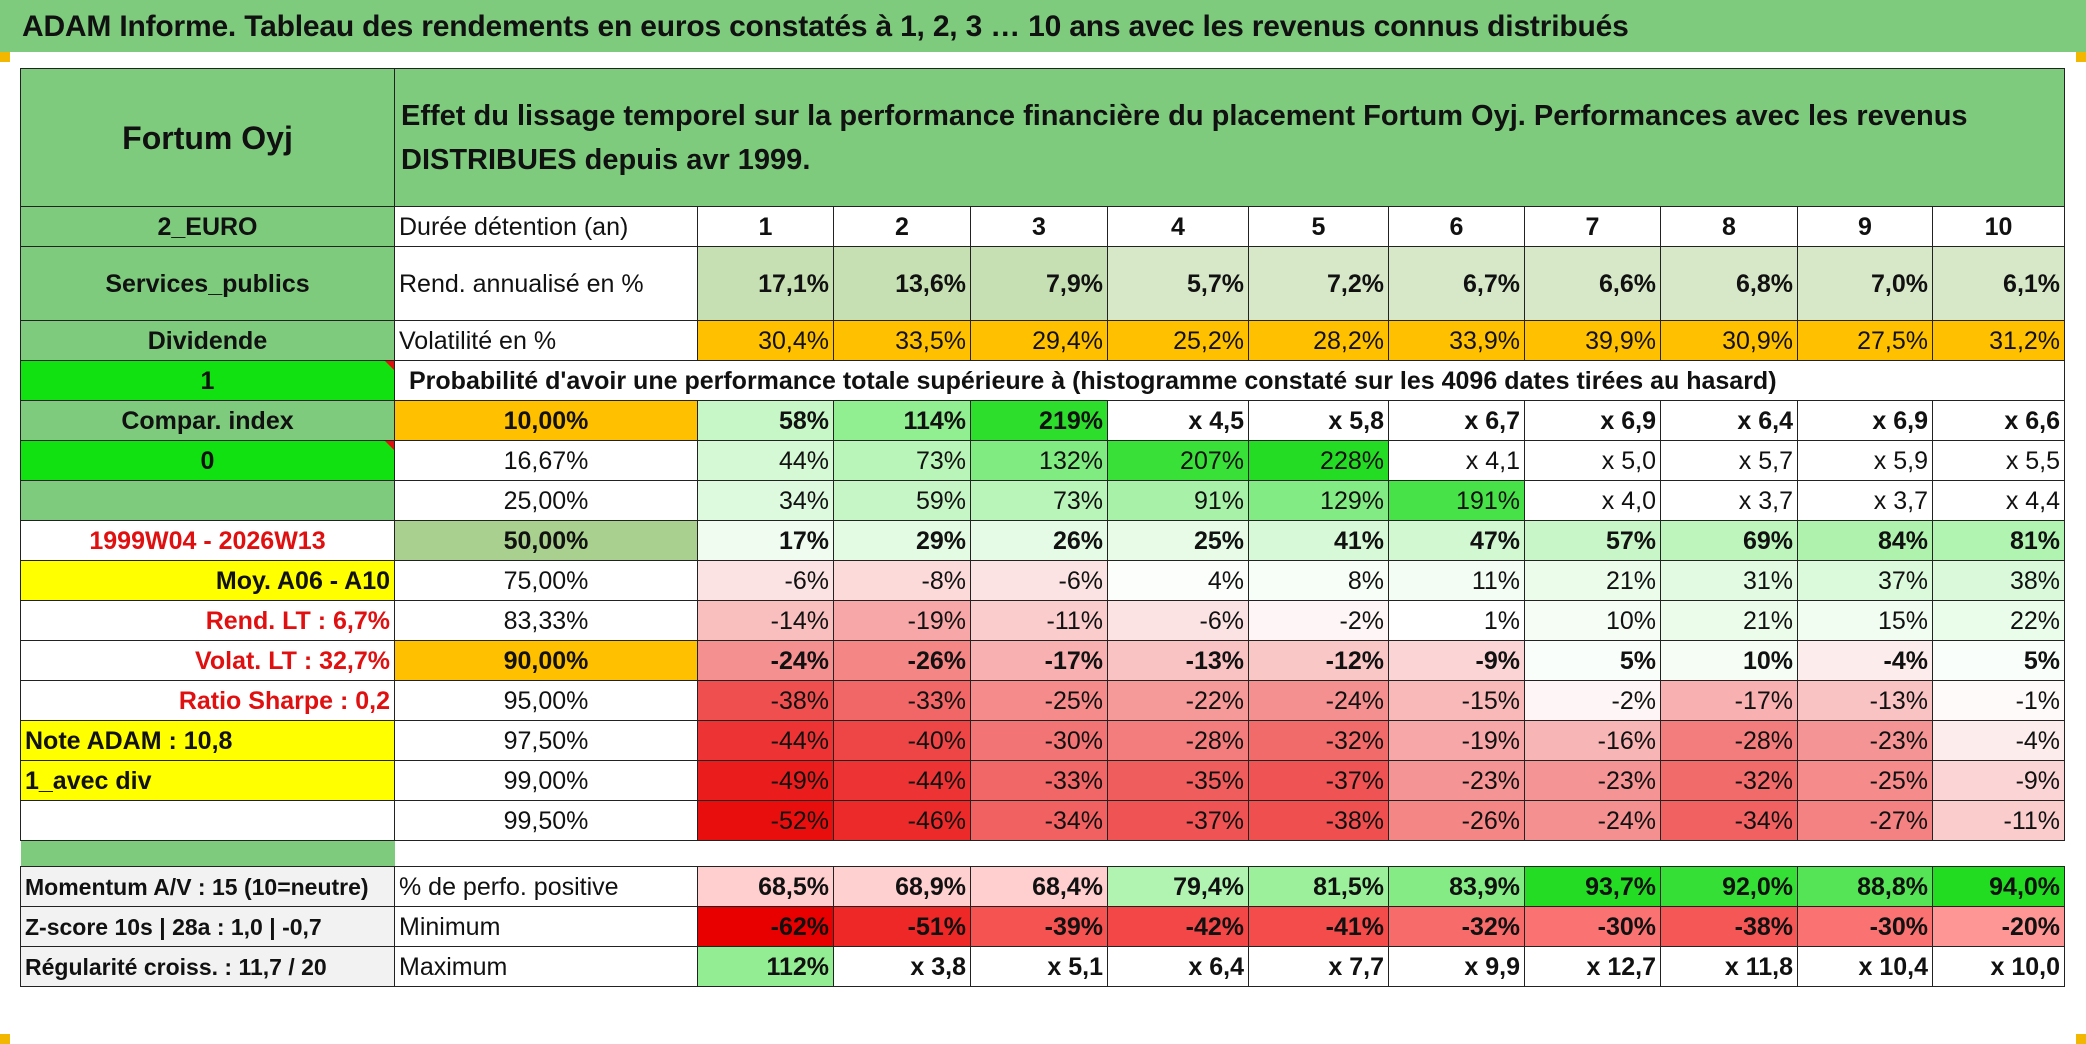  I want to click on quantile-value: -44%, so click(765, 740).